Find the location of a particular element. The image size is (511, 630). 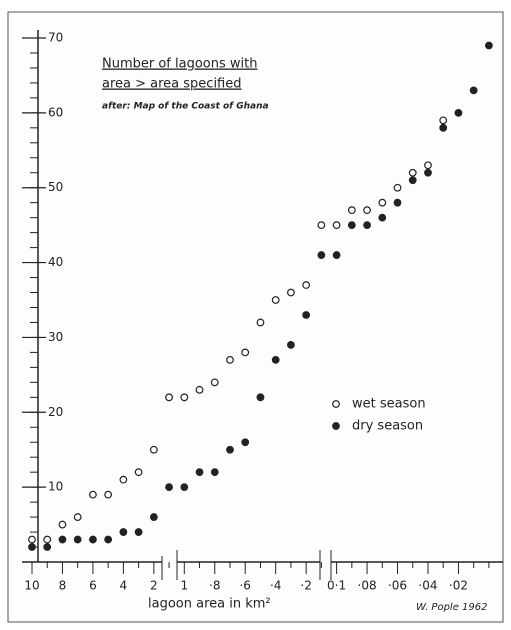

y-tick-label: 20 is located at coordinates (55, 412).